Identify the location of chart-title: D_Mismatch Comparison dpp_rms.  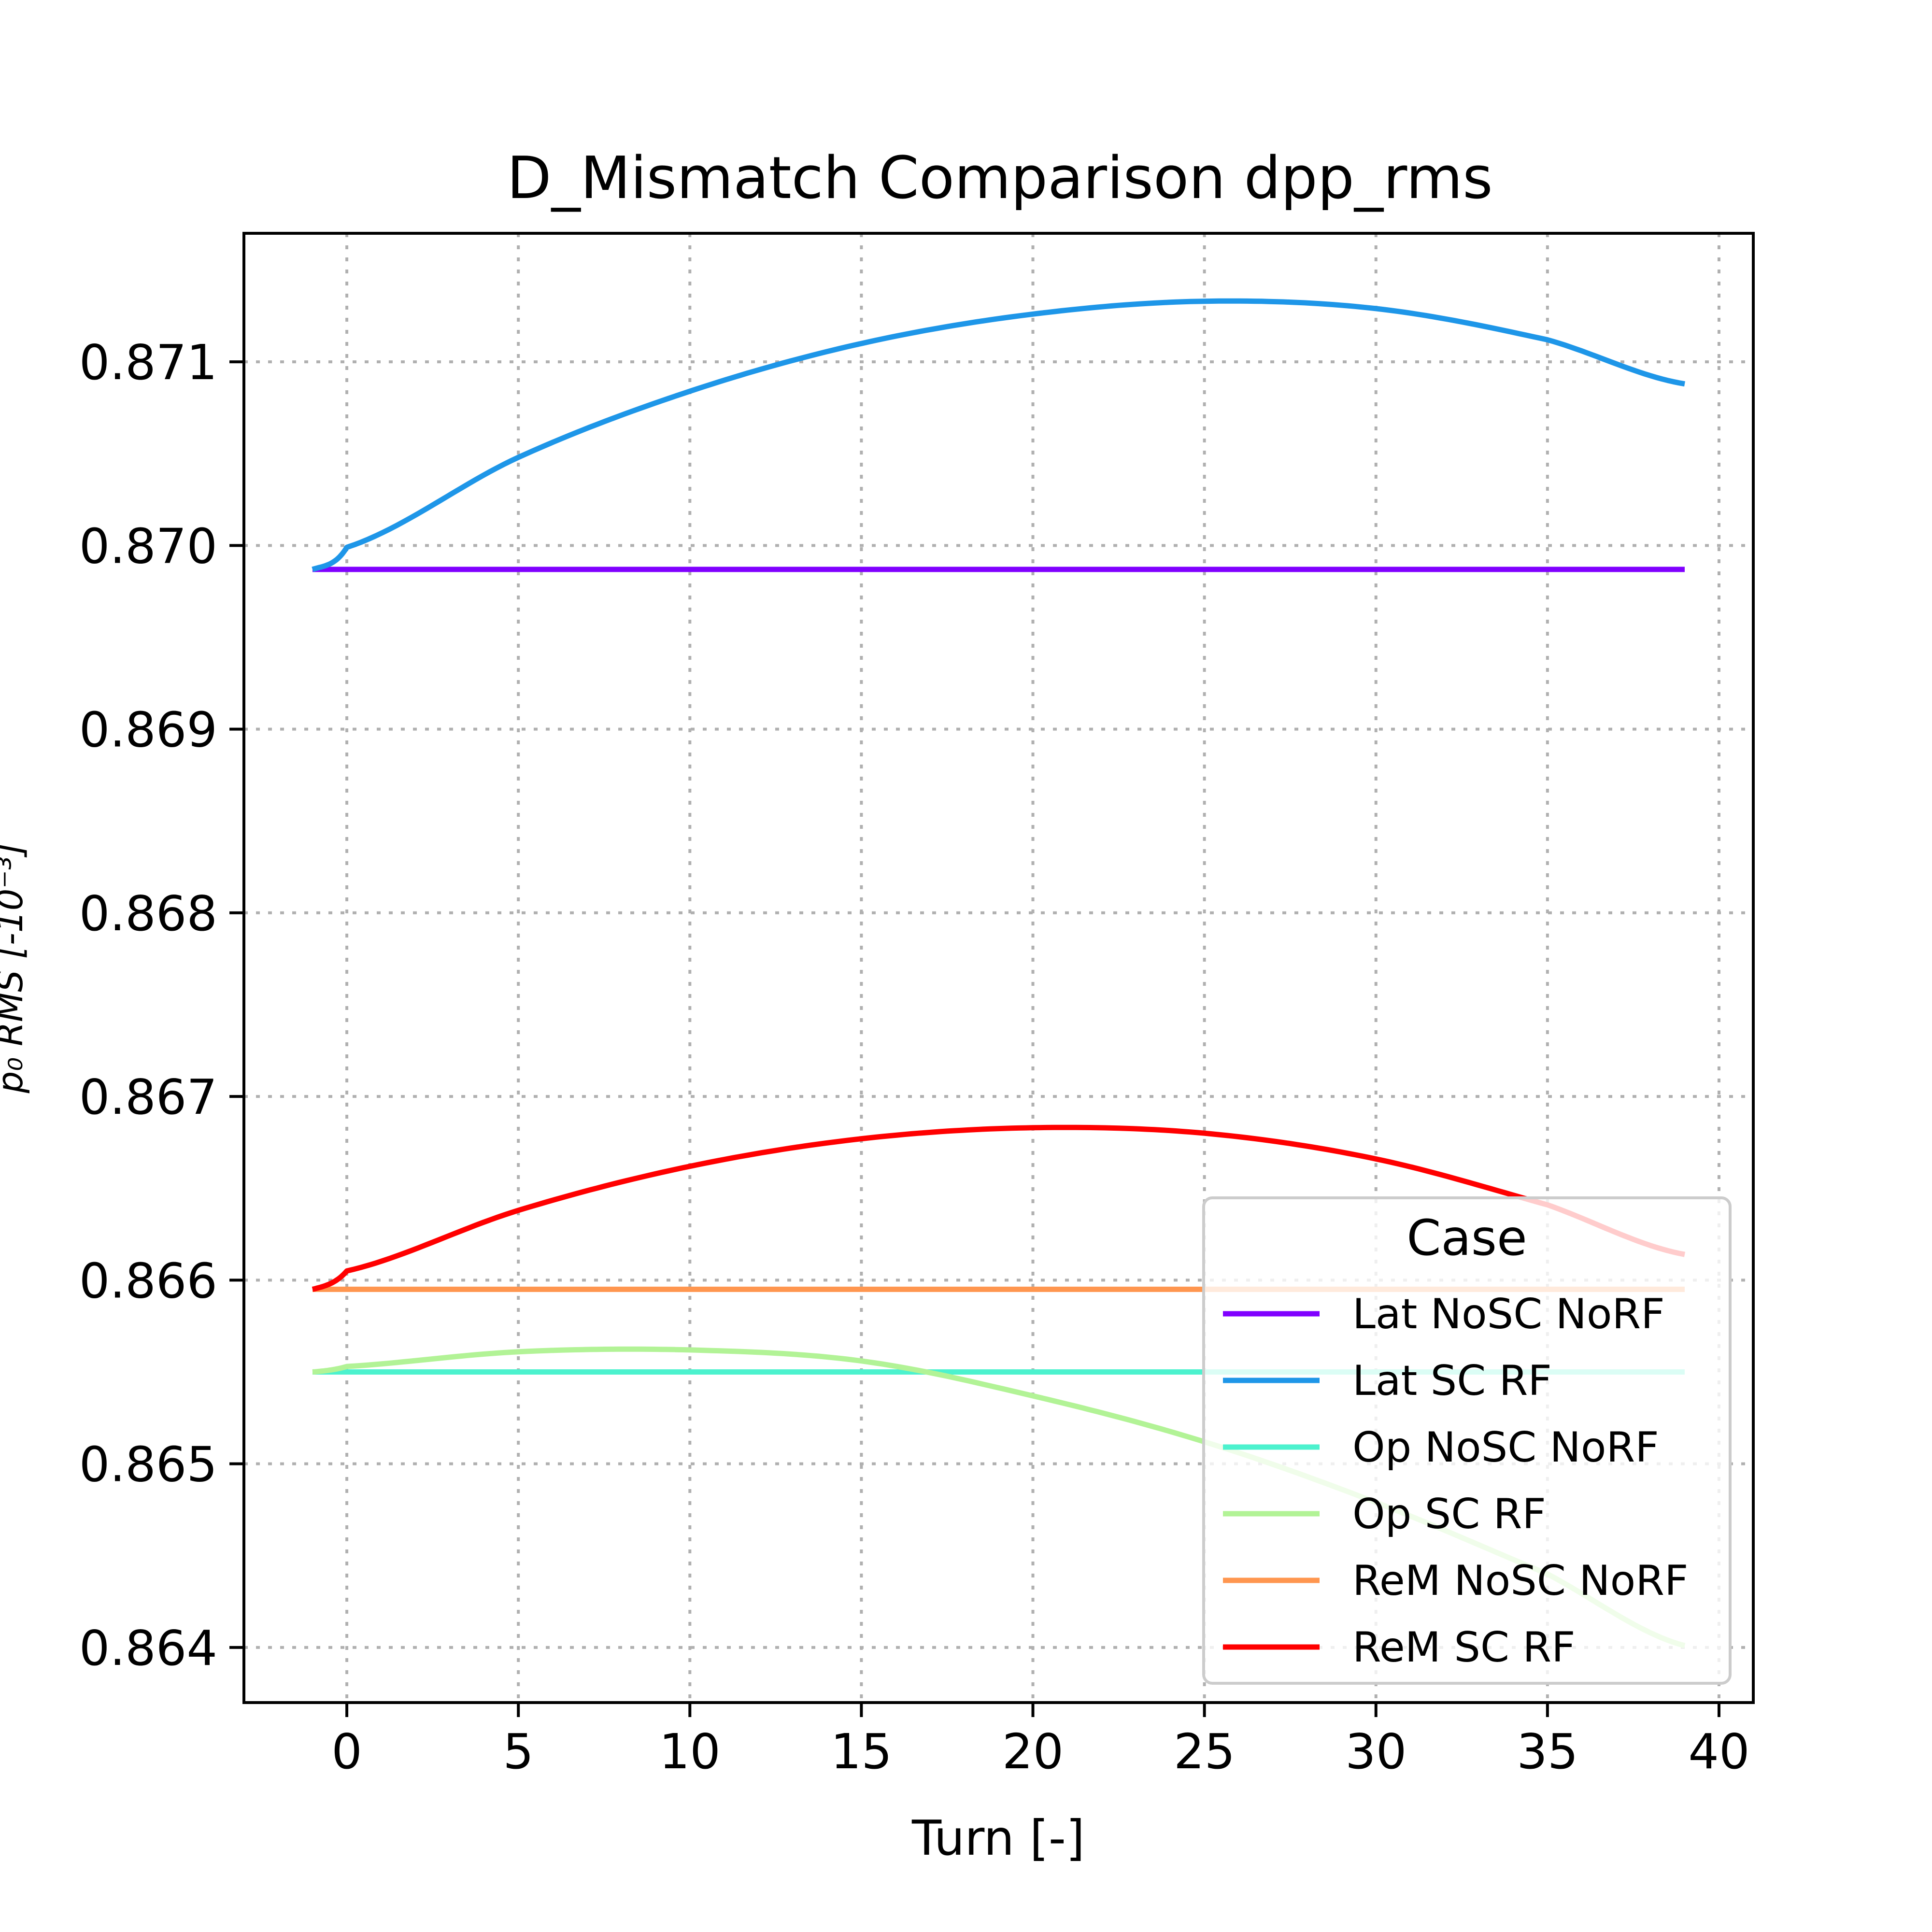
(999, 178).